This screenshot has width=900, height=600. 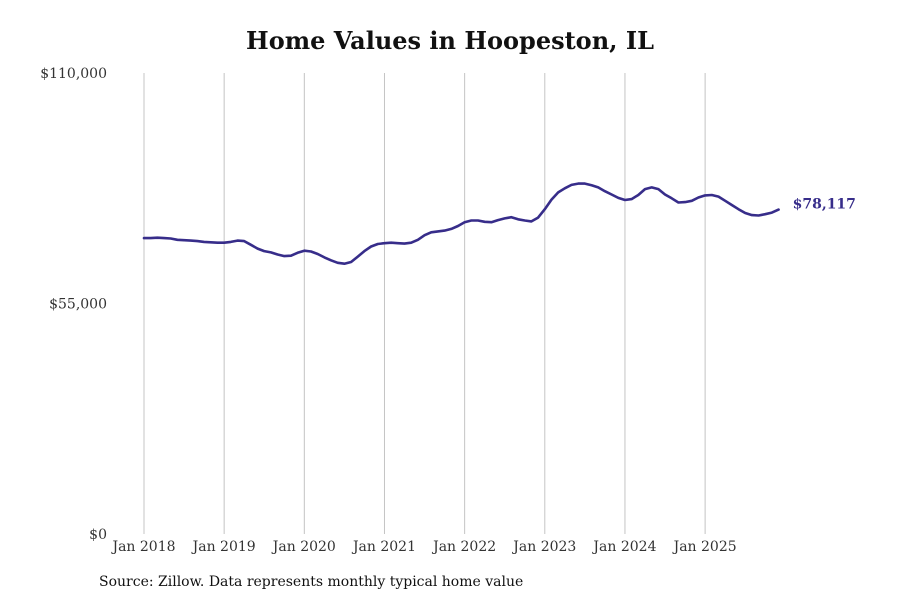 What do you see at coordinates (461, 223) in the screenshot?
I see `series-line` at bounding box center [461, 223].